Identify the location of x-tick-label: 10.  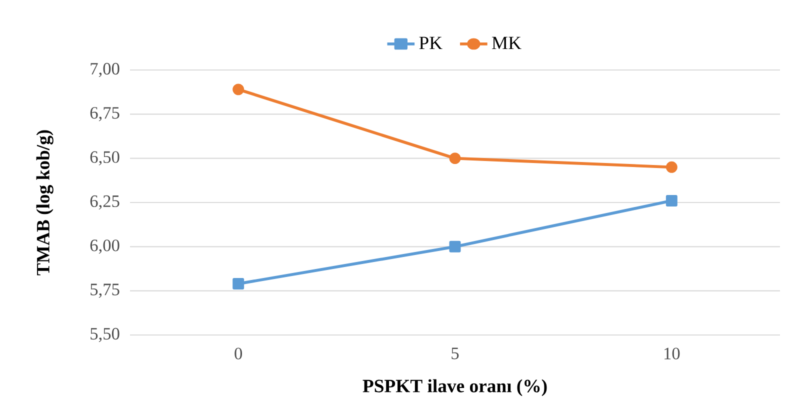
(672, 354).